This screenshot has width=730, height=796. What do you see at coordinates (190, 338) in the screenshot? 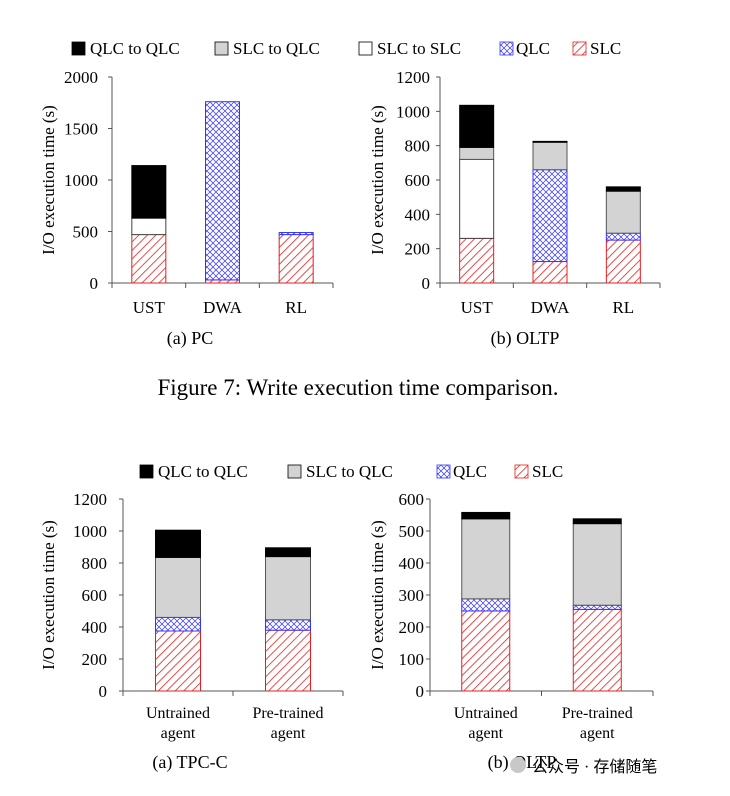
I see `subfigure-caption: (a) PC` at bounding box center [190, 338].